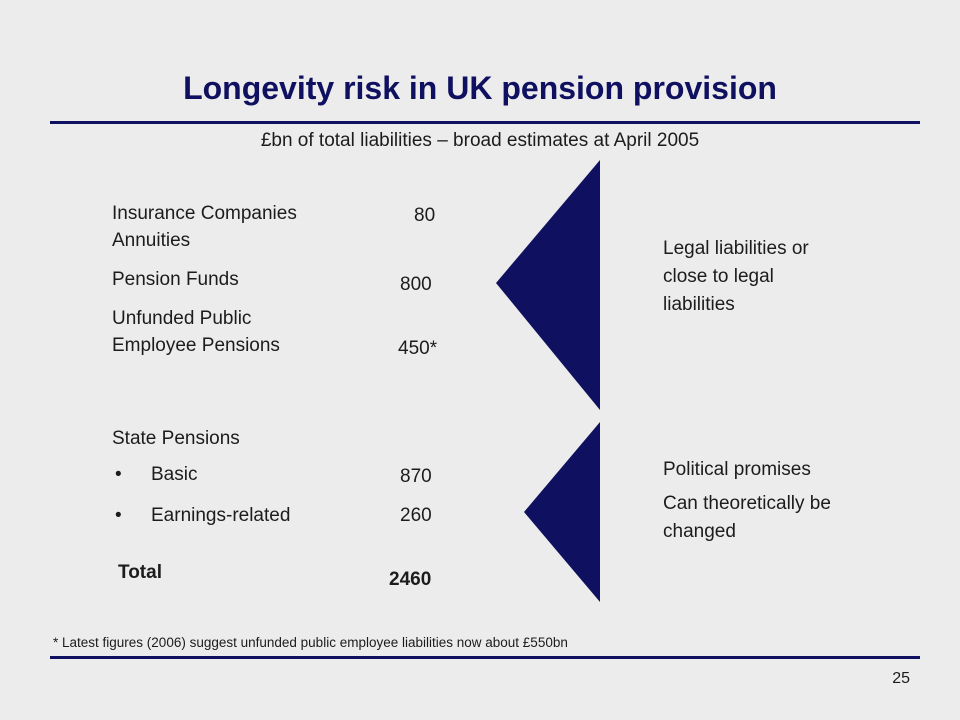  I want to click on legal-line3: liabilities, so click(699, 304).